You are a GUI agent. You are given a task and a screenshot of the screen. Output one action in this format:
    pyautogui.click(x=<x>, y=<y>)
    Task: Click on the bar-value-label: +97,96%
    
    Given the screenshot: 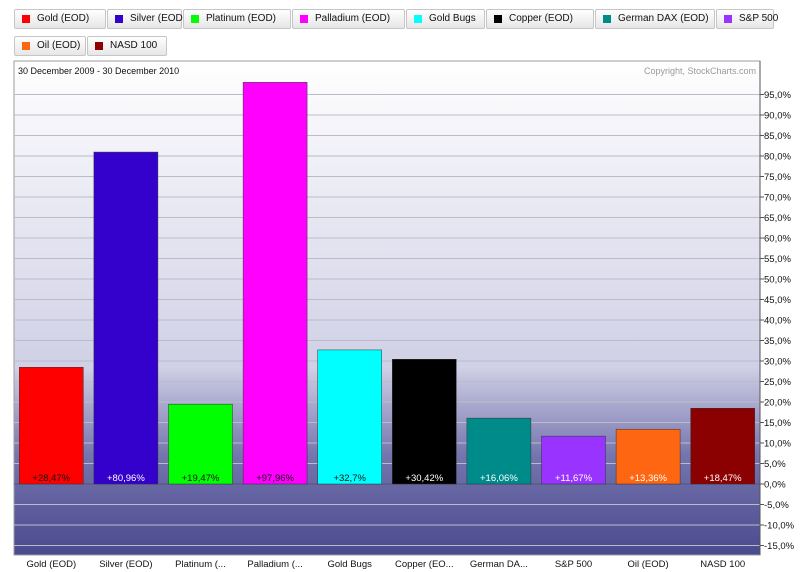 What is the action you would take?
    pyautogui.click(x=275, y=478)
    